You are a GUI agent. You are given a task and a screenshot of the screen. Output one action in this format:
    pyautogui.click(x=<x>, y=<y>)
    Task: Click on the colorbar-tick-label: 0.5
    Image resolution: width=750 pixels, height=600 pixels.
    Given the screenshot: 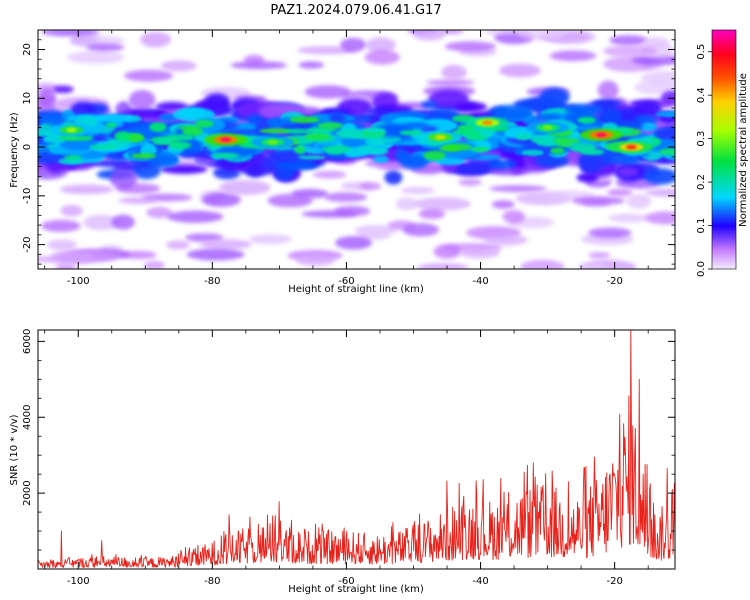 What is the action you would take?
    pyautogui.click(x=701, y=52)
    